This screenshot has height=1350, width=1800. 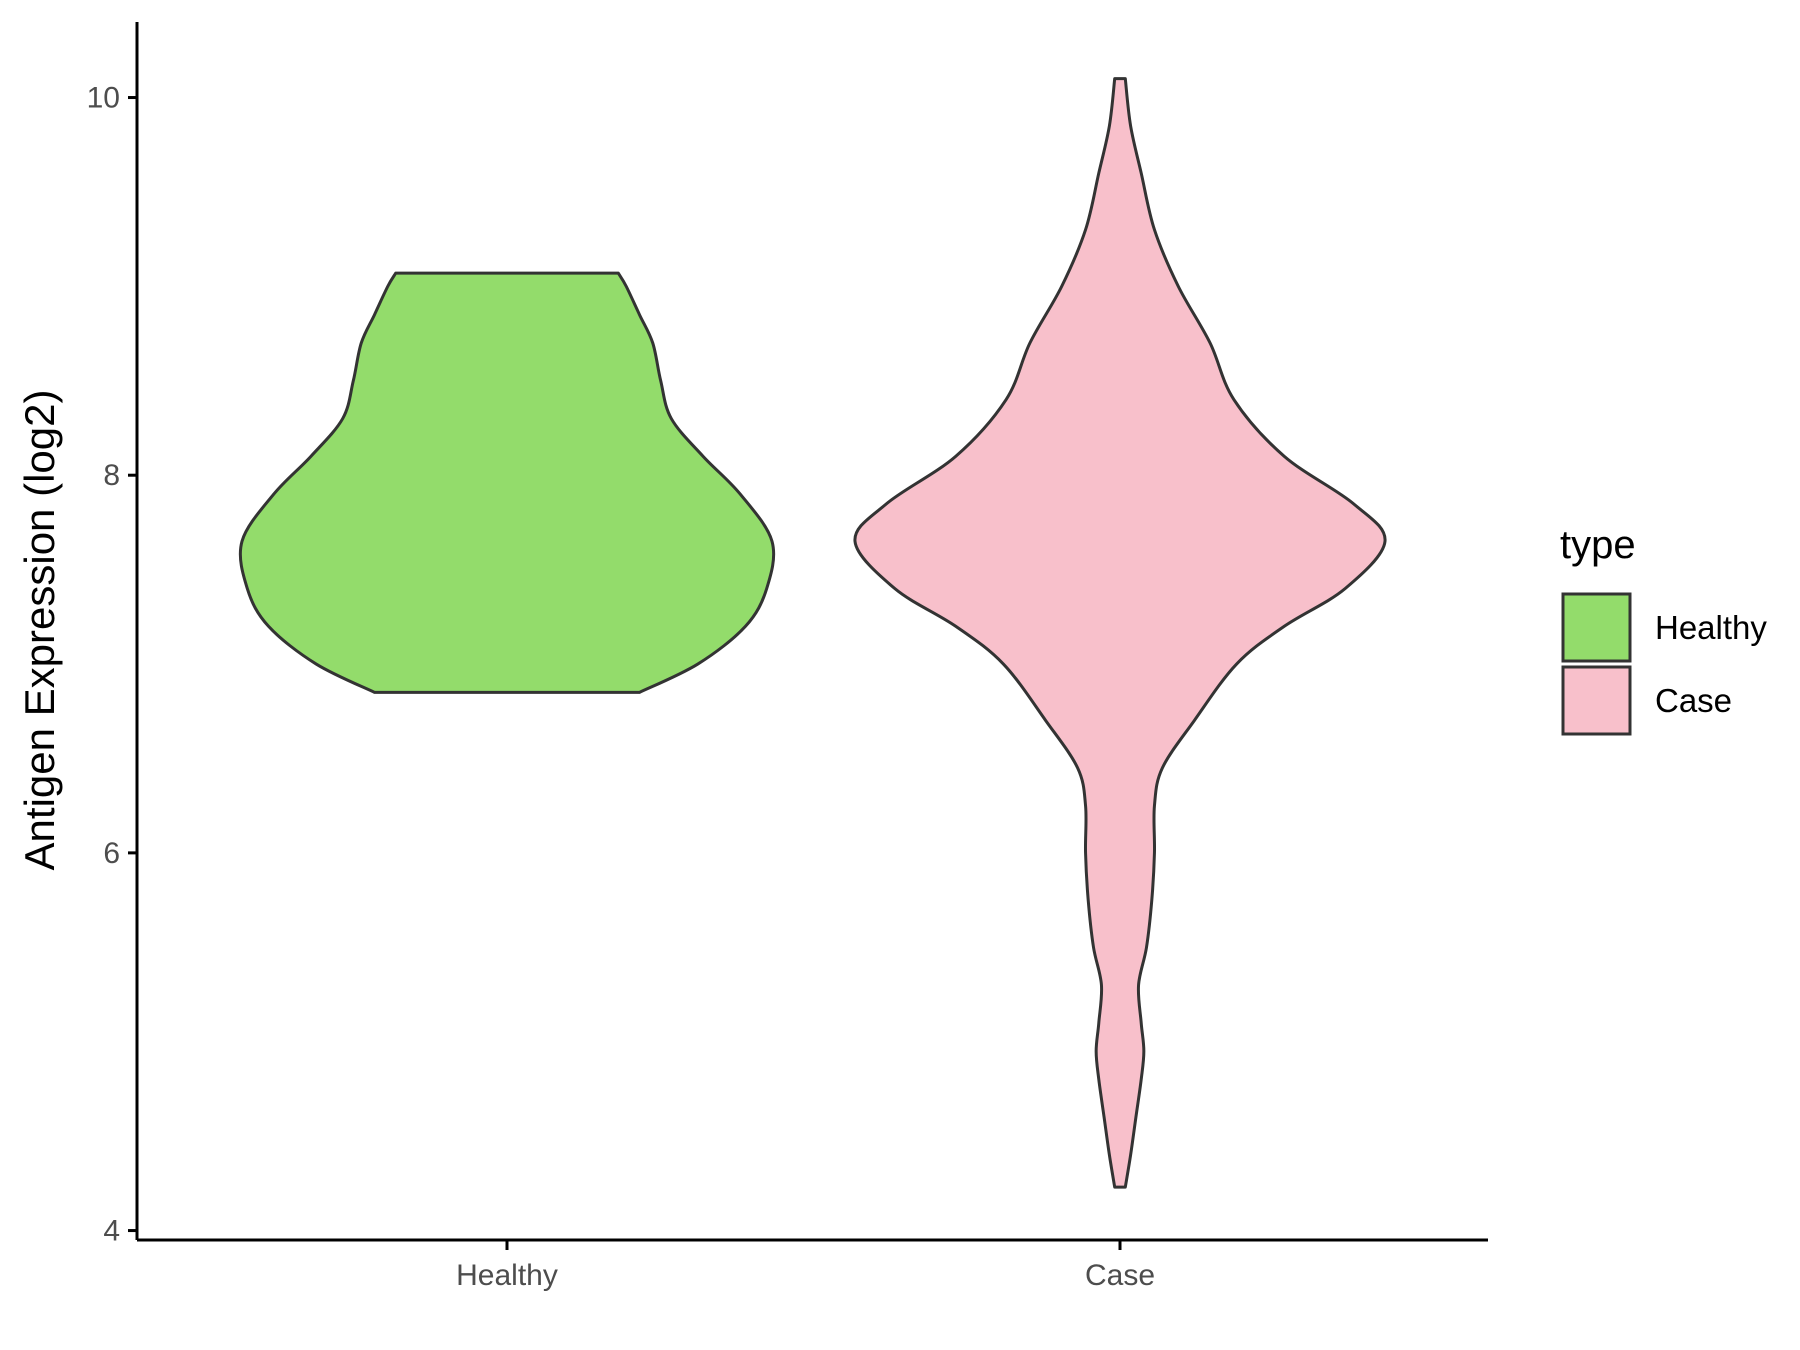 I want to click on legend-title: type, so click(x=1598, y=545).